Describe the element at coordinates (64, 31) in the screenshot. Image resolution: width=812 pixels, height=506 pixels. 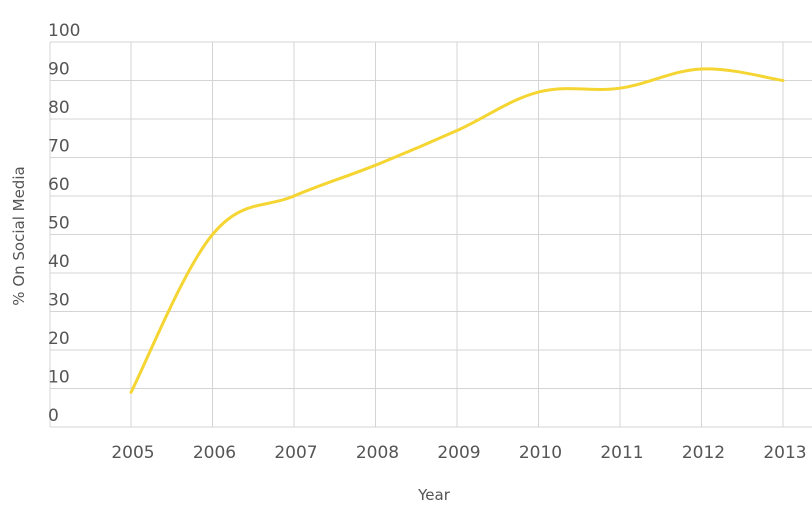
I see `y-tick-label: 100` at that location.